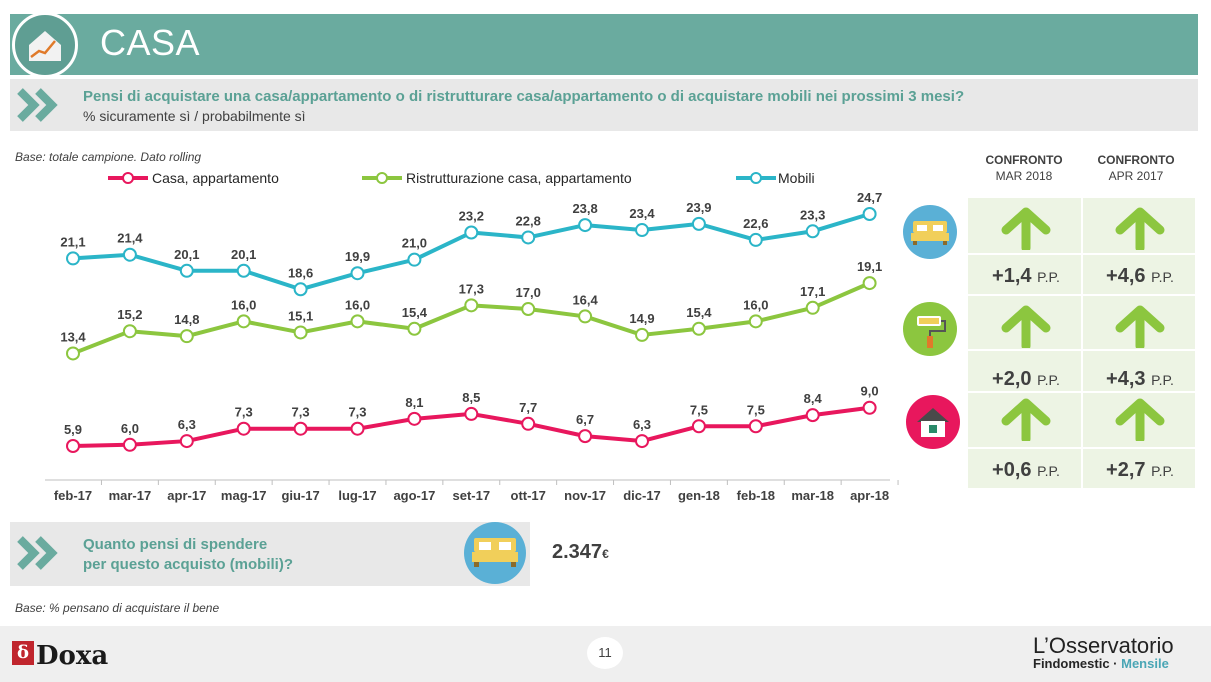 Image resolution: width=1211 pixels, height=682 pixels. Describe the element at coordinates (73, 495) in the screenshot. I see `x-tick-label: feb-17` at that location.